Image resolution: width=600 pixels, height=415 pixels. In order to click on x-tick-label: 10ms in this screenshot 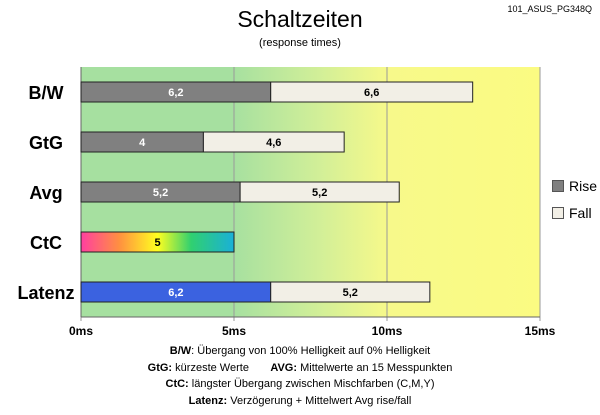, I will do `click(387, 331)`.